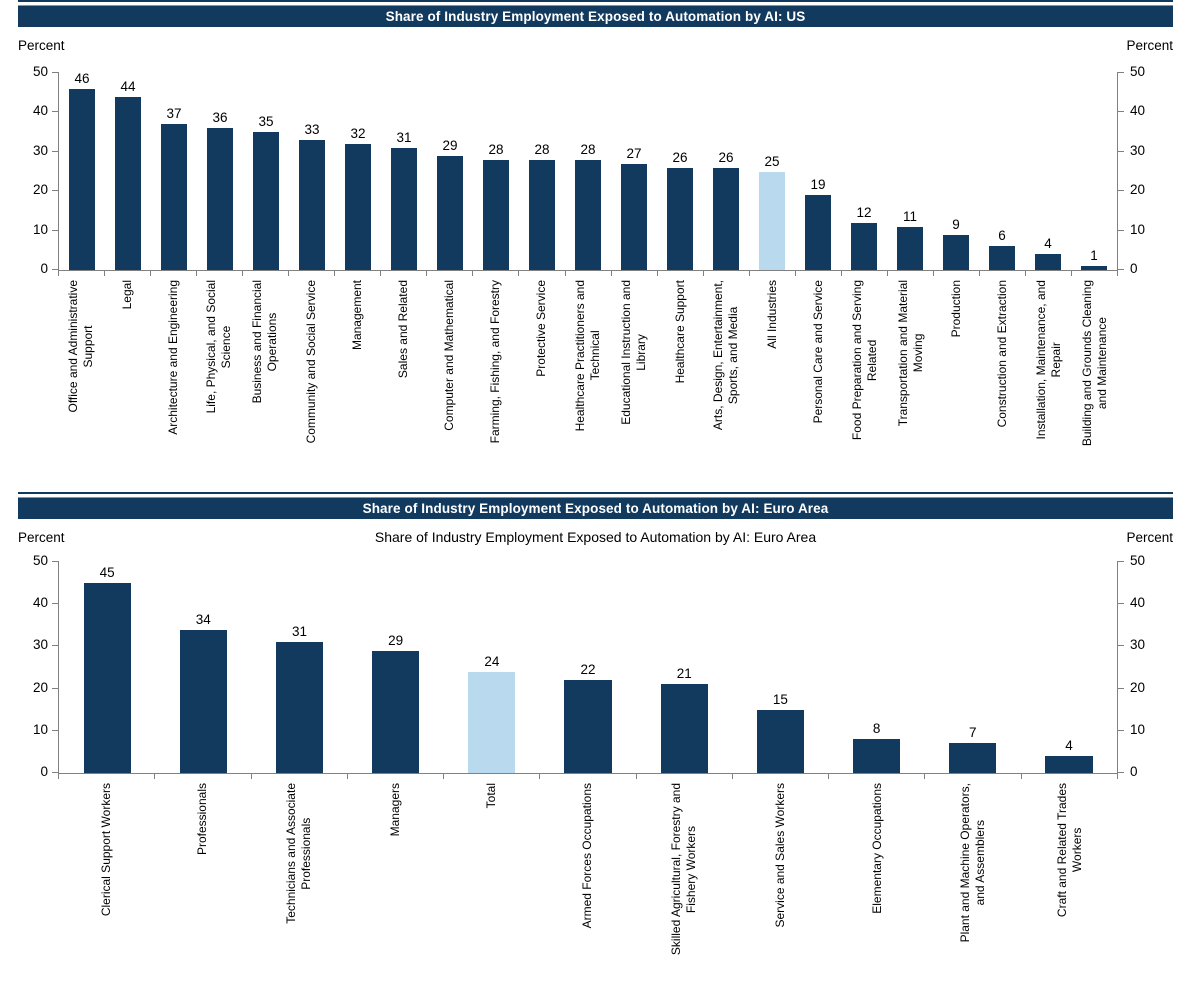 Image resolution: width=1200 pixels, height=994 pixels. What do you see at coordinates (973, 667) in the screenshot?
I see `bar-slot: 7` at bounding box center [973, 667].